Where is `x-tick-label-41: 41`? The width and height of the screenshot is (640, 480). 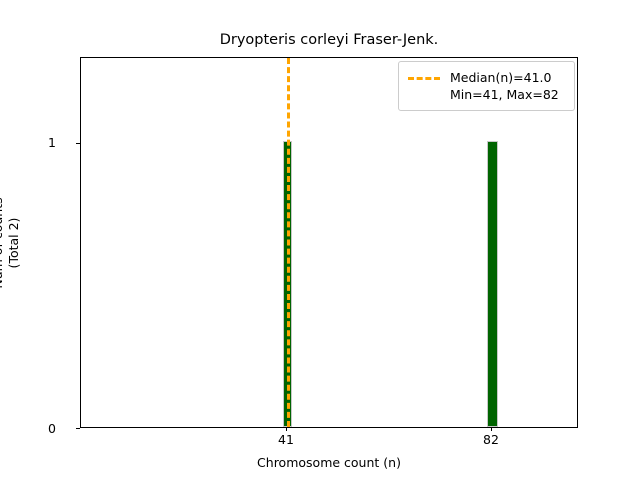 x-tick-label-41: 41 is located at coordinates (286, 439).